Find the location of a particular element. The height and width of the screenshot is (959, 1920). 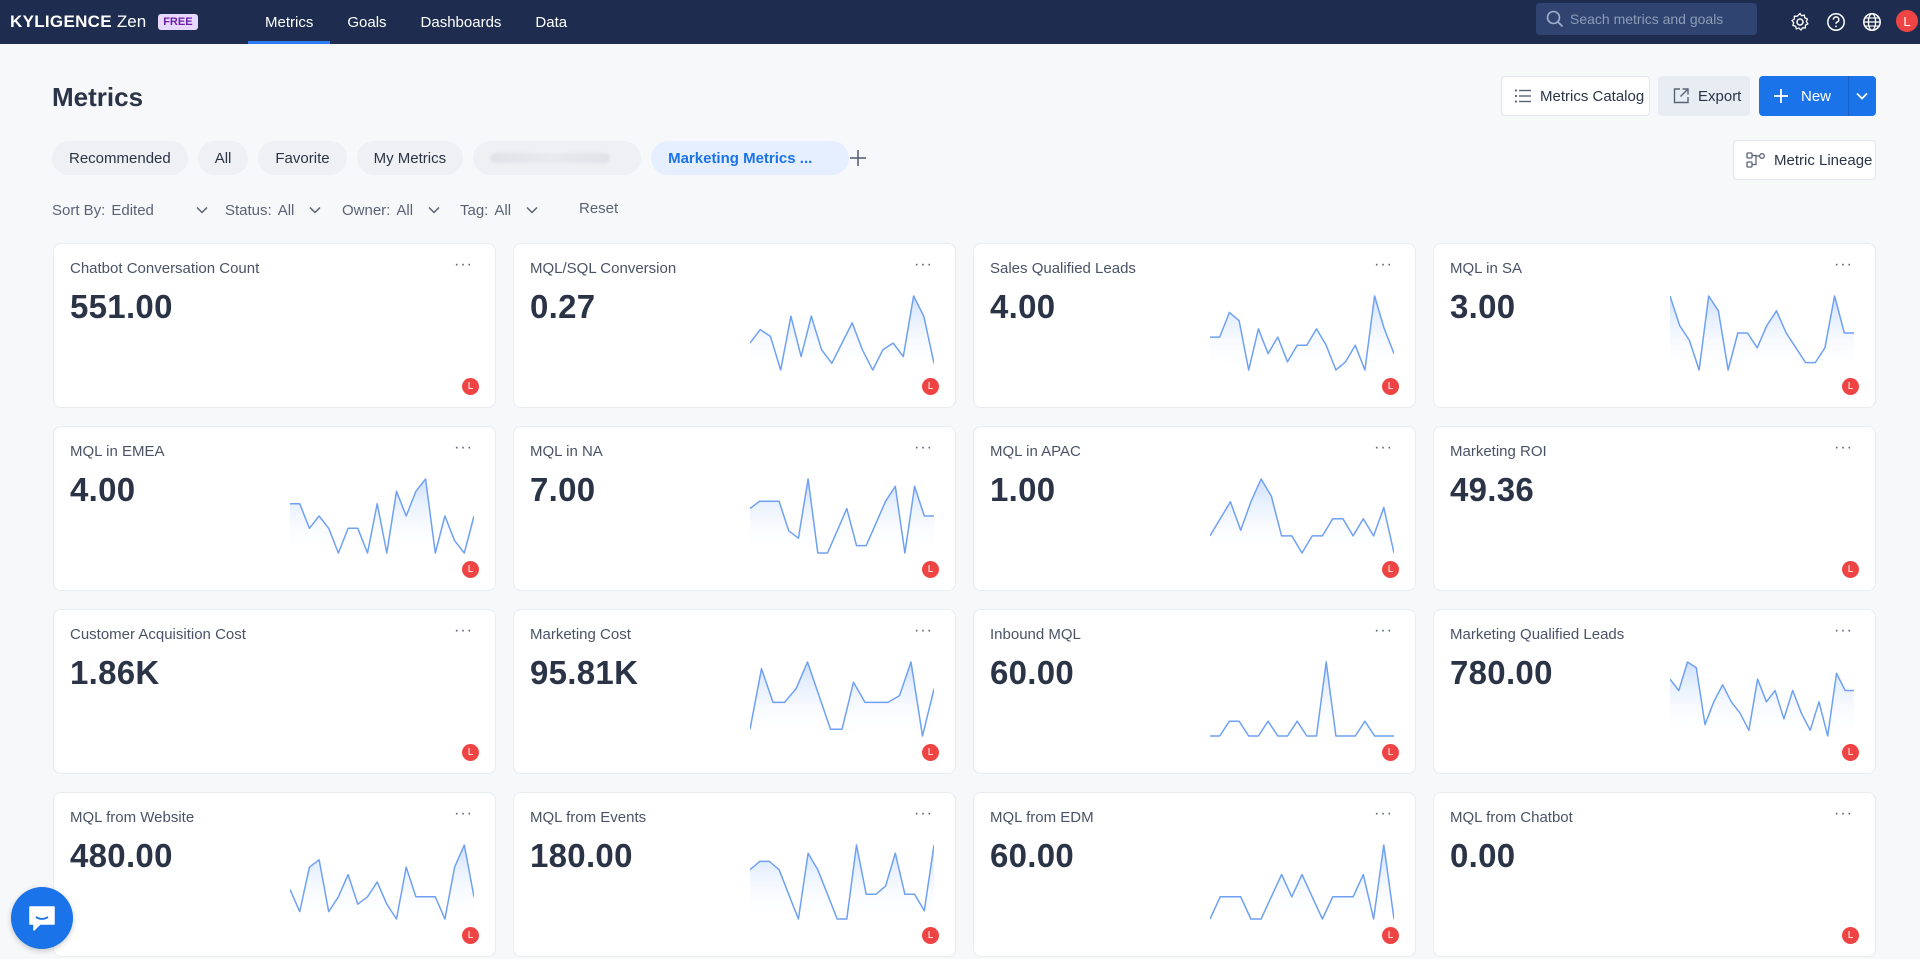

metric-lineage-label: Metric Lineage is located at coordinates (1823, 160).